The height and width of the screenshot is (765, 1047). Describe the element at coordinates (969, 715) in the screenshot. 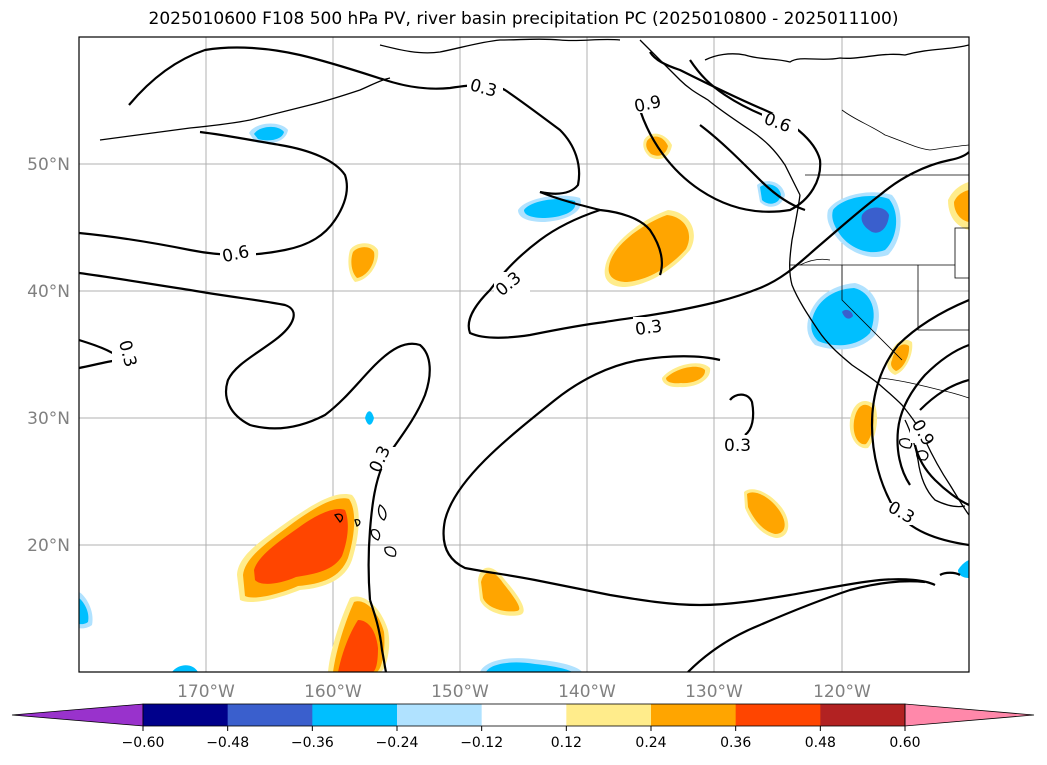

I see `colorbar-extend-max` at that location.